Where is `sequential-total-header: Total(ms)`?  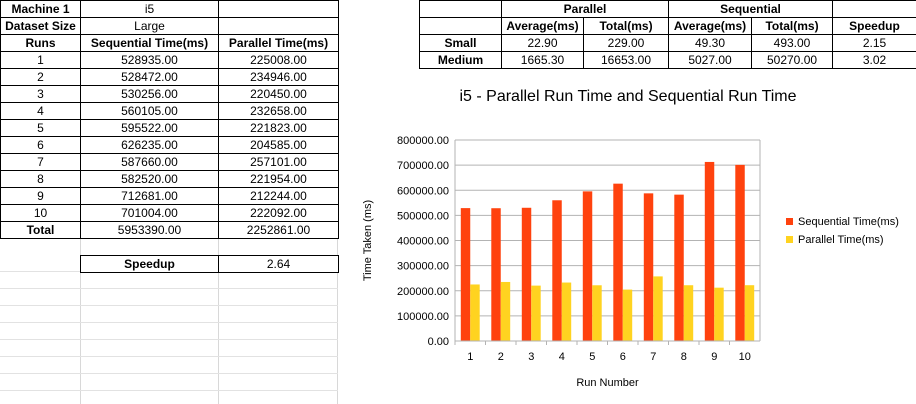 sequential-total-header: Total(ms) is located at coordinates (792, 26).